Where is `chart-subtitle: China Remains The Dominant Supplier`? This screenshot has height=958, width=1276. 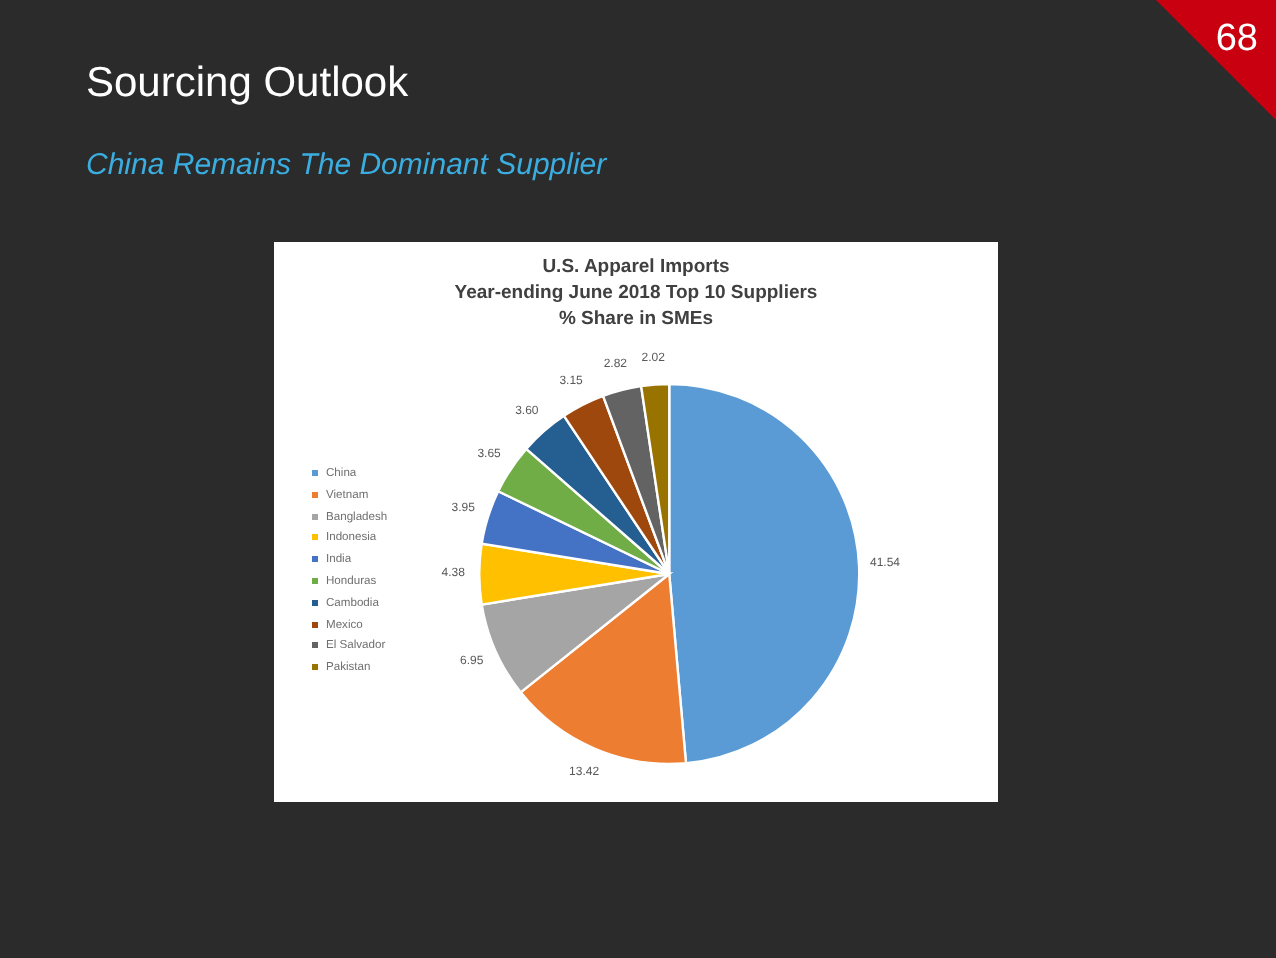
chart-subtitle: China Remains The Dominant Supplier is located at coordinates (346, 165).